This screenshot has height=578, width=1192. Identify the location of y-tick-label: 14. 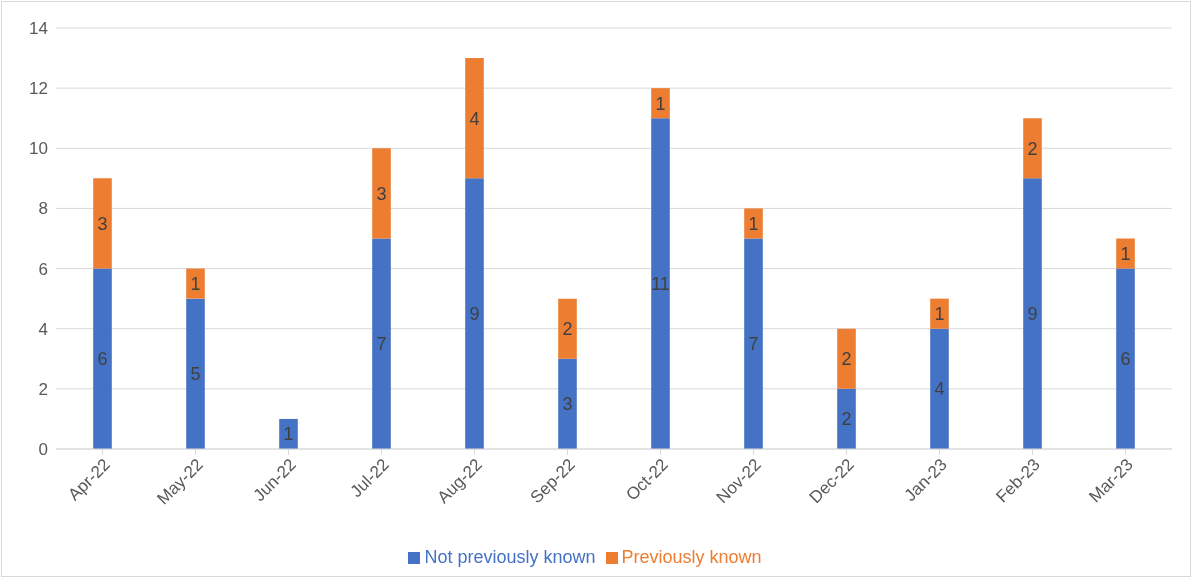
(38, 29).